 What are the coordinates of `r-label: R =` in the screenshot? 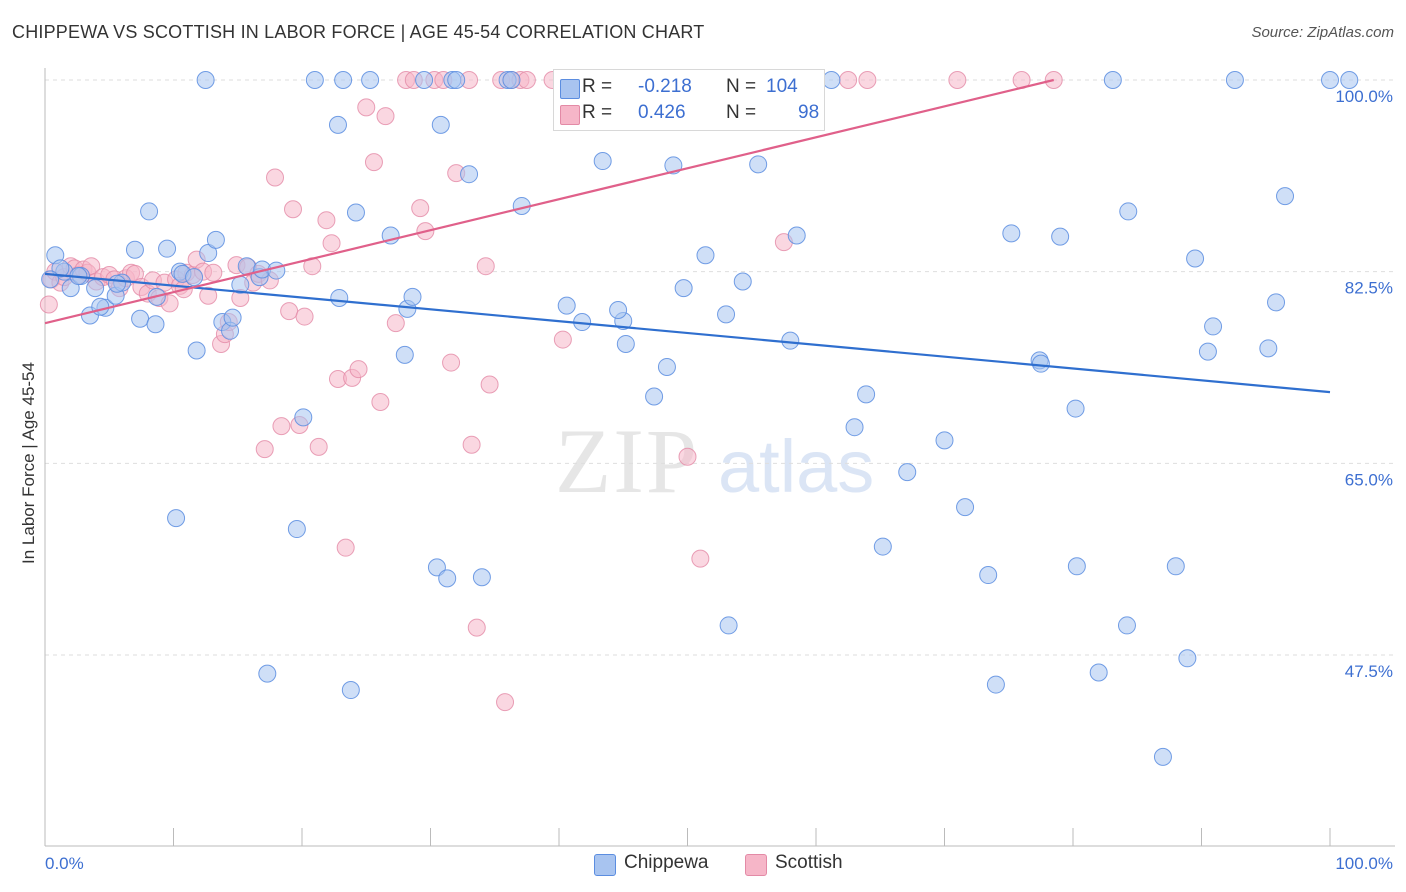 It's located at (597, 86).